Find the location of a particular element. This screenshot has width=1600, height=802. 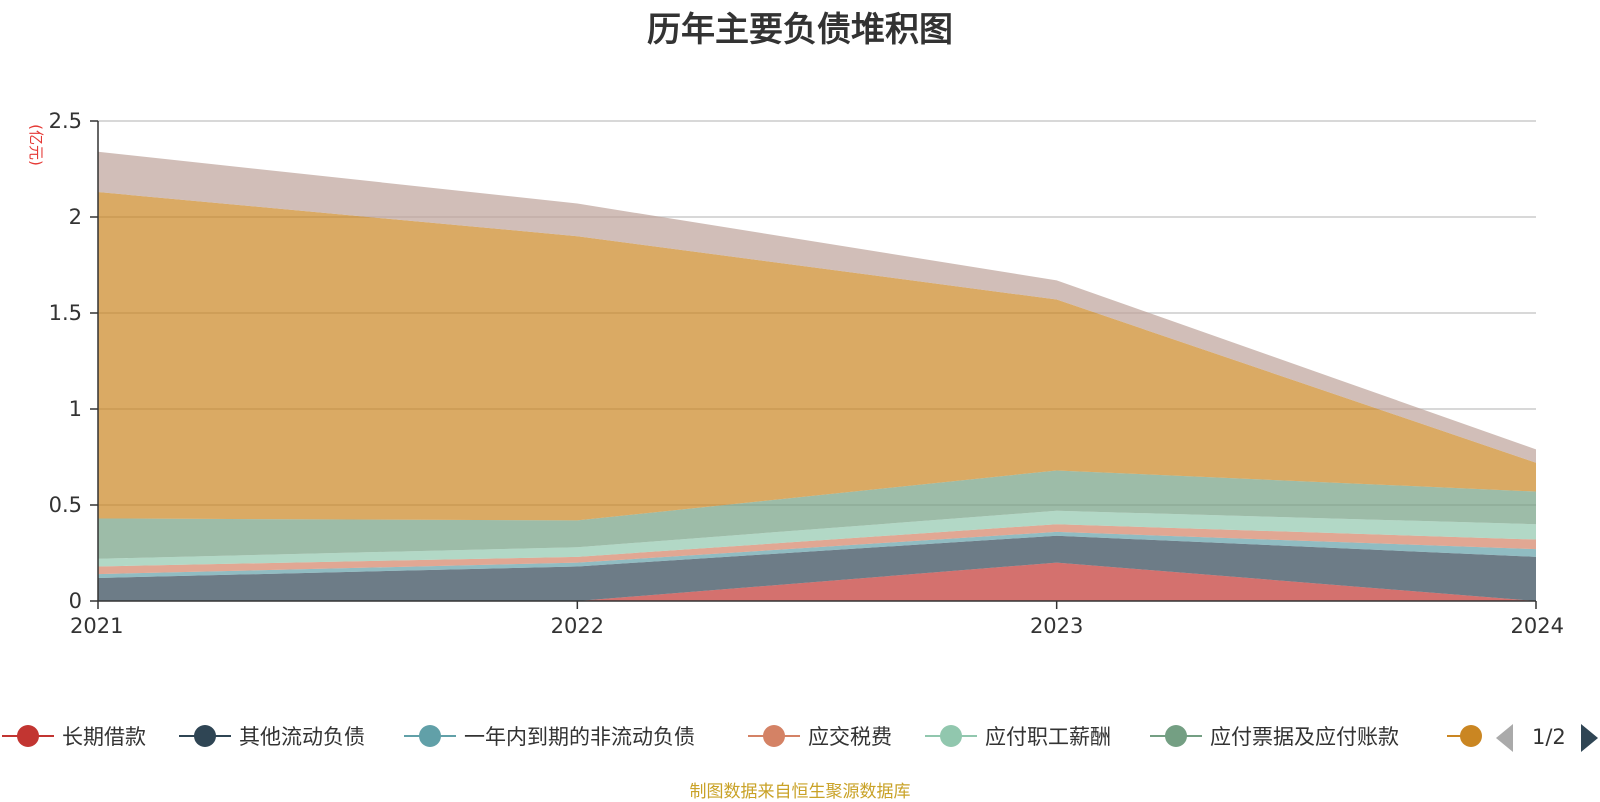

legend-next-page-icon is located at coordinates (1589, 738).